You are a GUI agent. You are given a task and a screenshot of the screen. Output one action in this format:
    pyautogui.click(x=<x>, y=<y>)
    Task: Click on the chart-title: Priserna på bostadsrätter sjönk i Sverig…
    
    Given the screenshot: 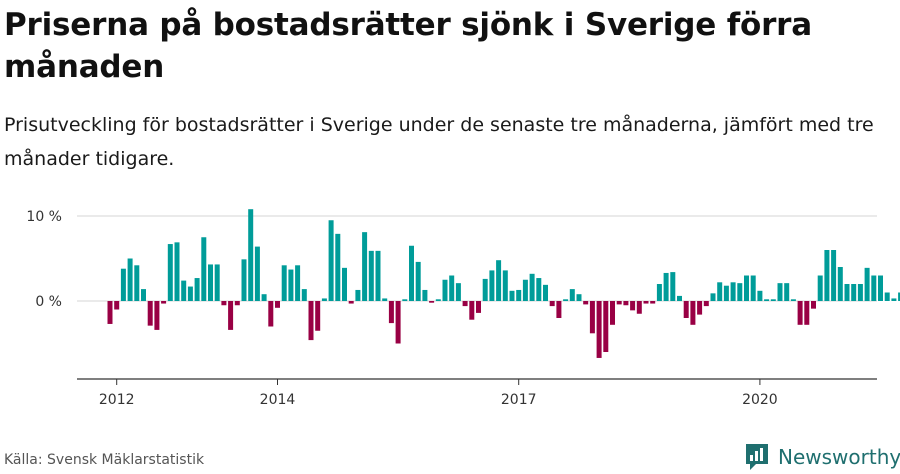 What is the action you would take?
    pyautogui.click(x=408, y=46)
    